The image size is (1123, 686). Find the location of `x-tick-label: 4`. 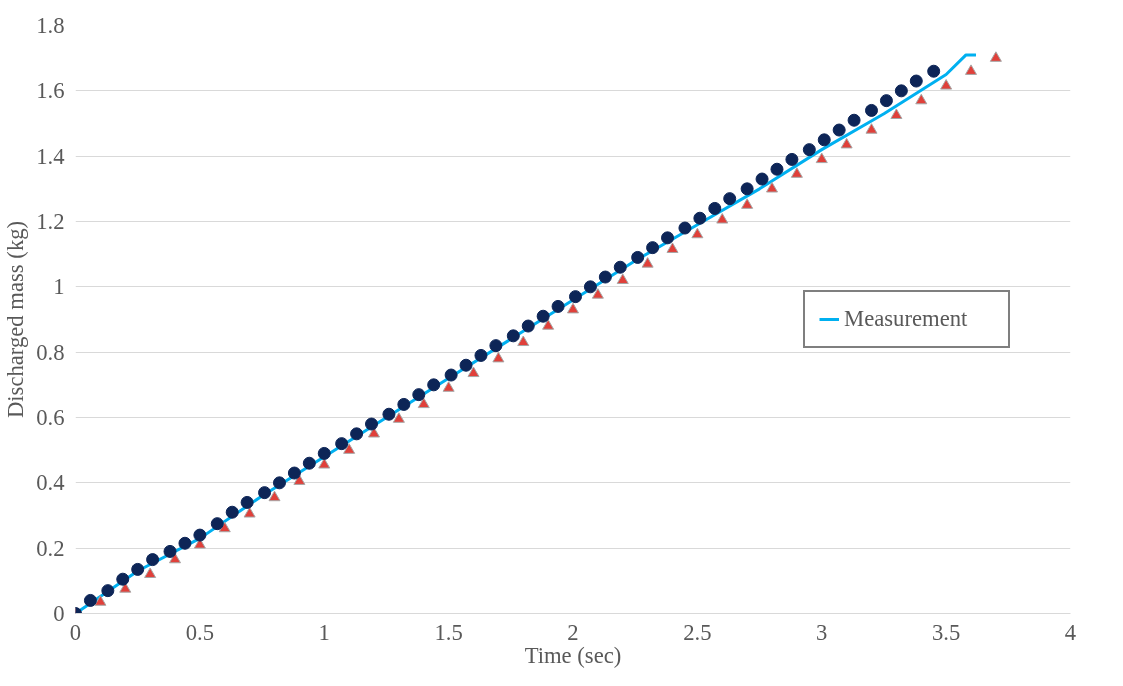

x-tick-label: 4 is located at coordinates (1070, 632).